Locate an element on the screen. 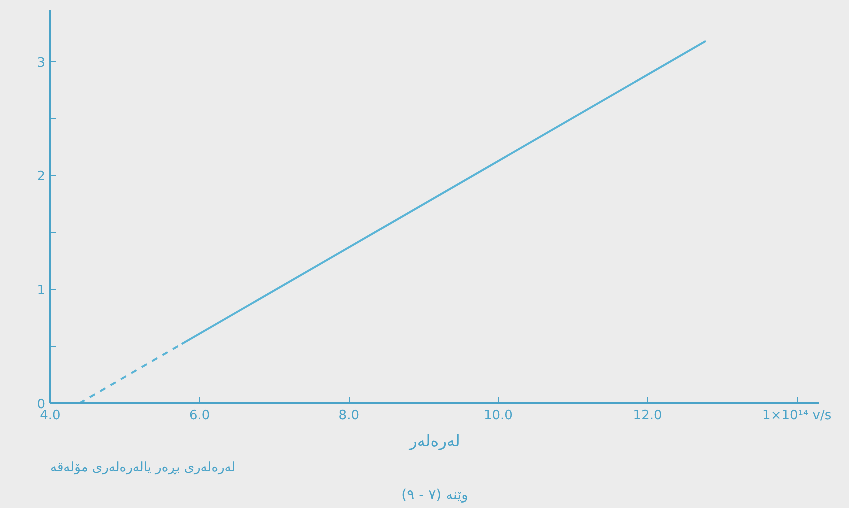  x-tick-label: 6.0 is located at coordinates (199, 416).